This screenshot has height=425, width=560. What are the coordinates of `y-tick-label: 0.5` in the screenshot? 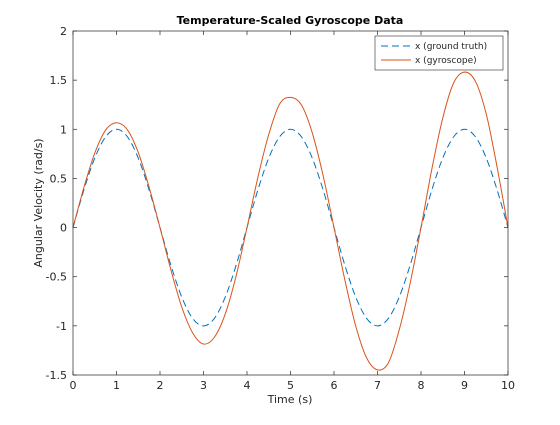 It's located at (59, 178).